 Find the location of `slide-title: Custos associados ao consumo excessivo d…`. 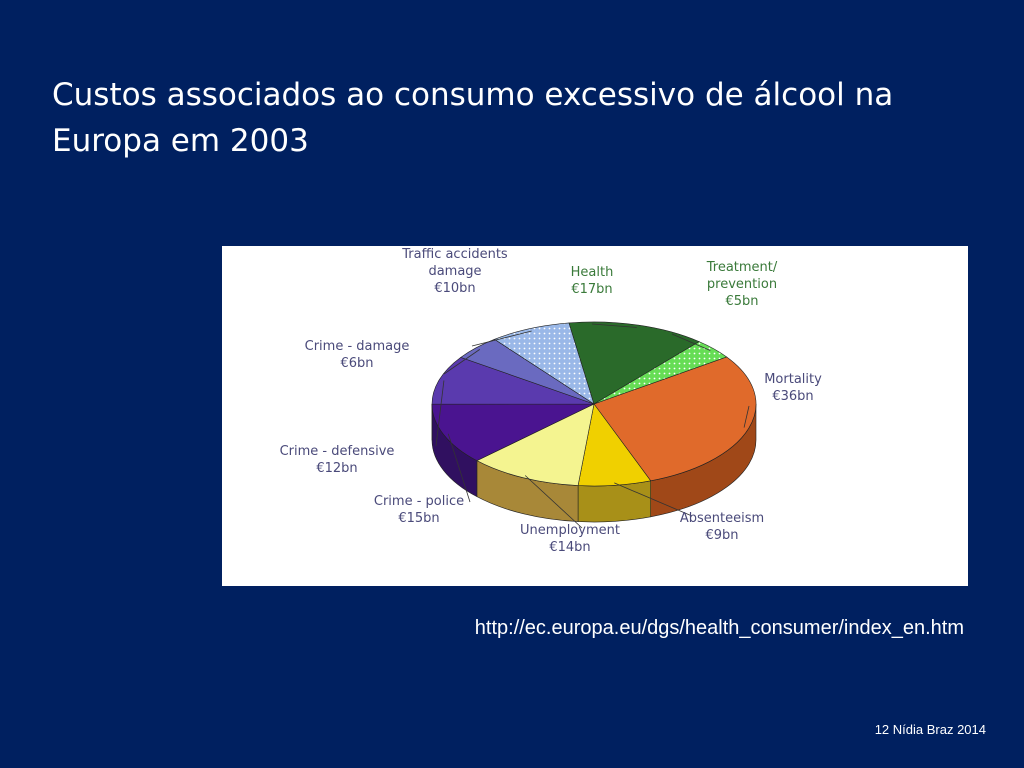

slide-title: Custos associados ao consumo excessivo d… is located at coordinates (473, 118).